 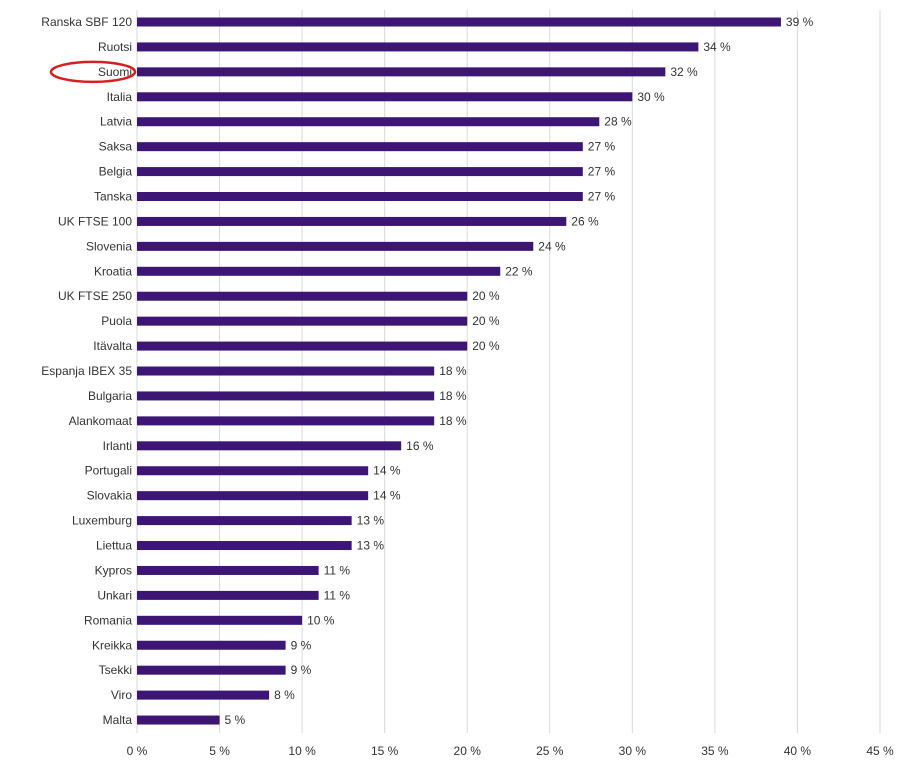 I want to click on x-tick-label: 30 %, so click(x=633, y=751).